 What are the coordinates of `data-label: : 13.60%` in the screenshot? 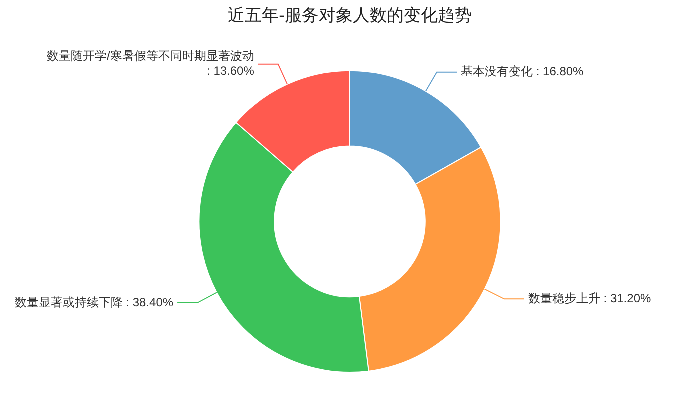 It's located at (231, 71).